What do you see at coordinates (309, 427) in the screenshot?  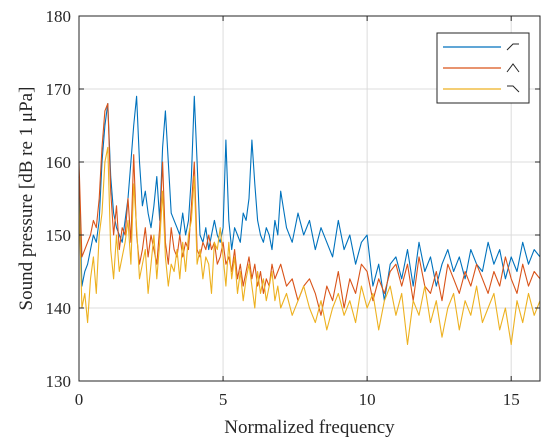 I see `x-axis-title: Normalized frequency` at bounding box center [309, 427].